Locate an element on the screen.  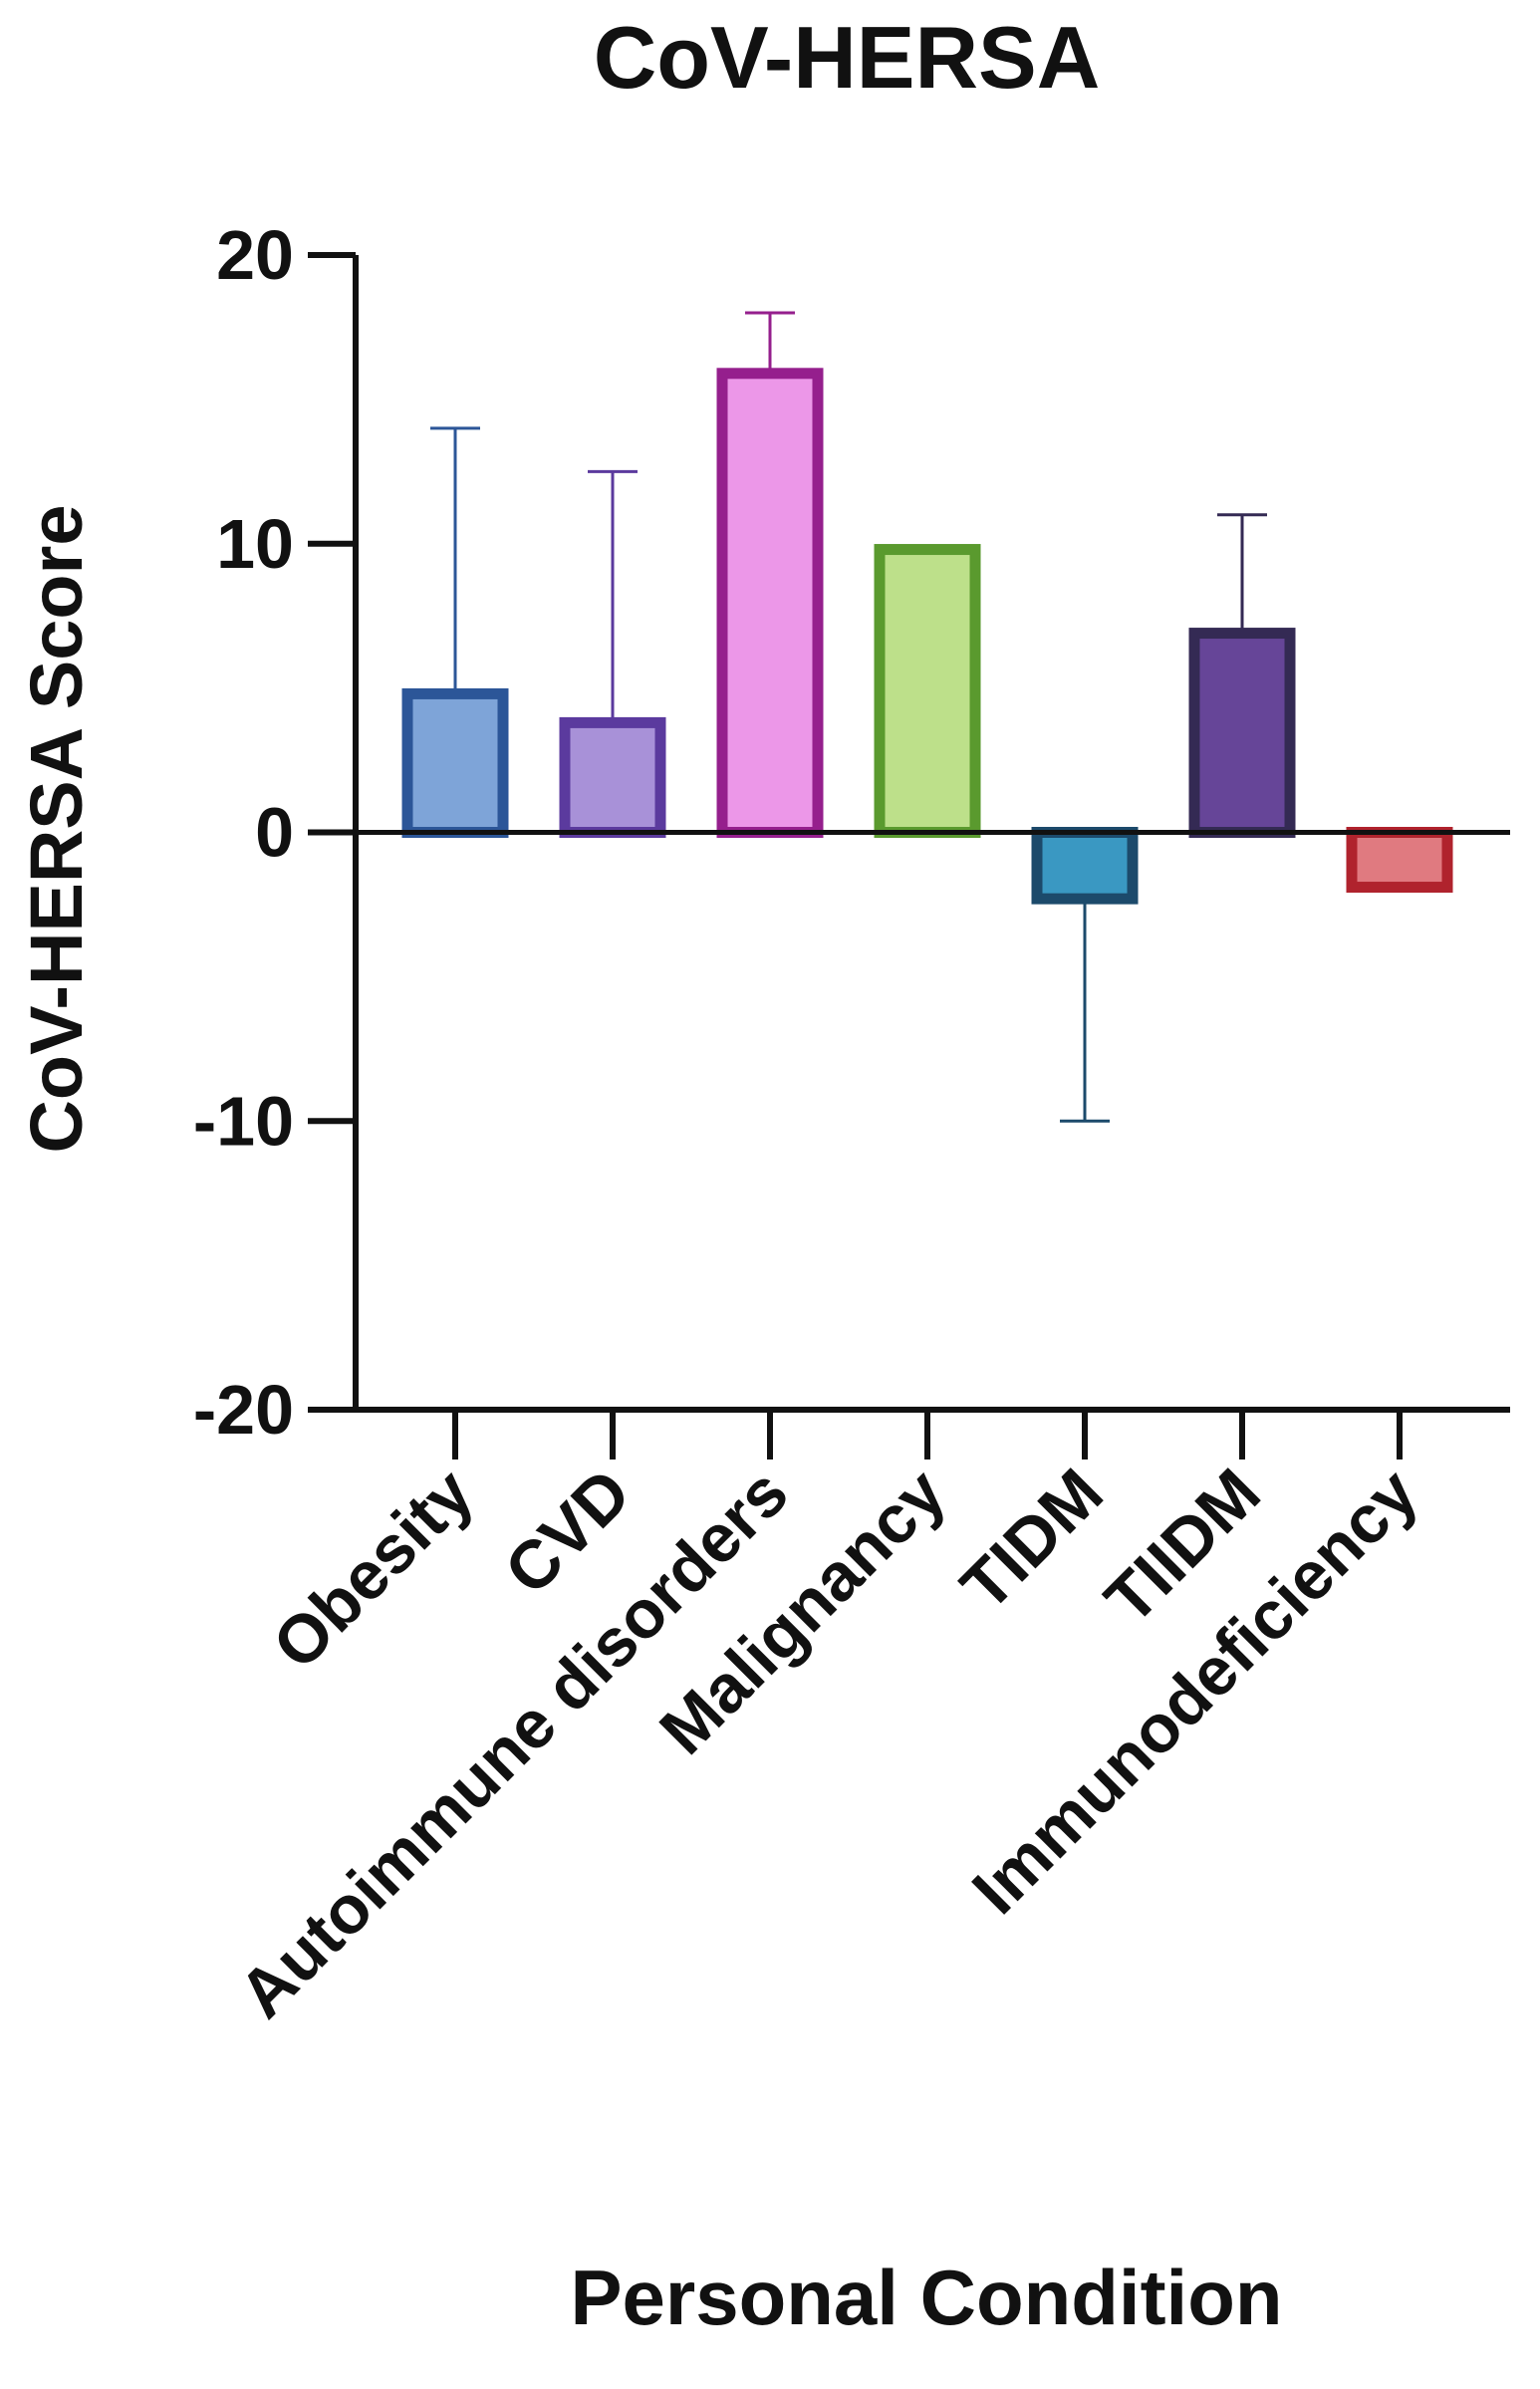
y-tick-label: 0 is located at coordinates (274, 833).